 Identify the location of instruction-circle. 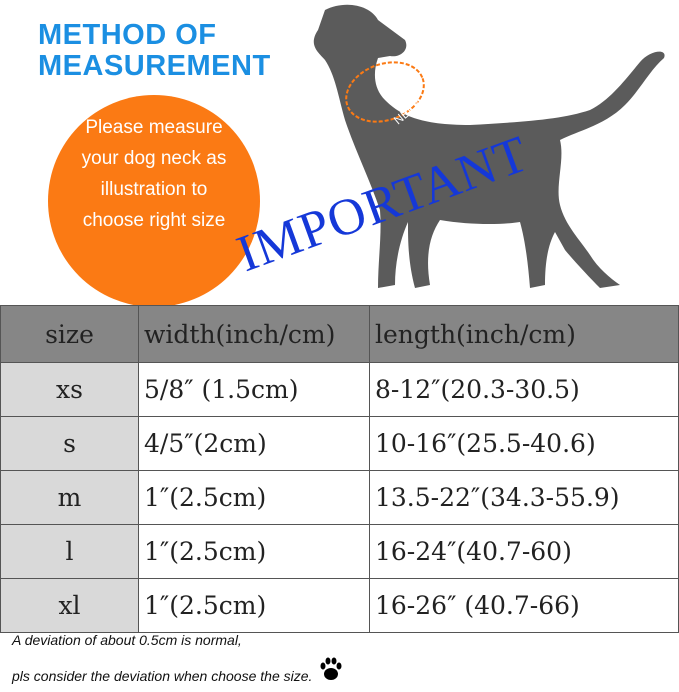
(154, 201).